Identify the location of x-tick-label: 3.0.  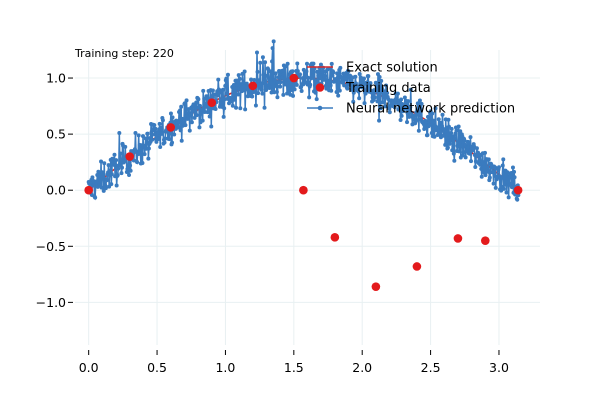
(499, 367).